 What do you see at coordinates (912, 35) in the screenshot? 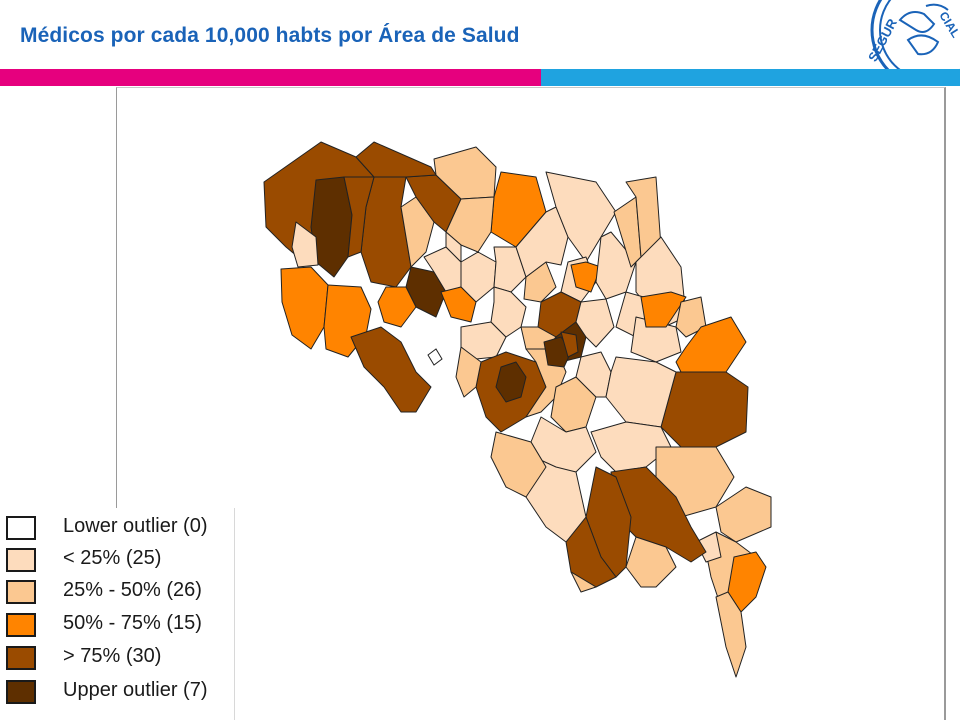
I see `ccss-logo: SEGUR CIAL` at bounding box center [912, 35].